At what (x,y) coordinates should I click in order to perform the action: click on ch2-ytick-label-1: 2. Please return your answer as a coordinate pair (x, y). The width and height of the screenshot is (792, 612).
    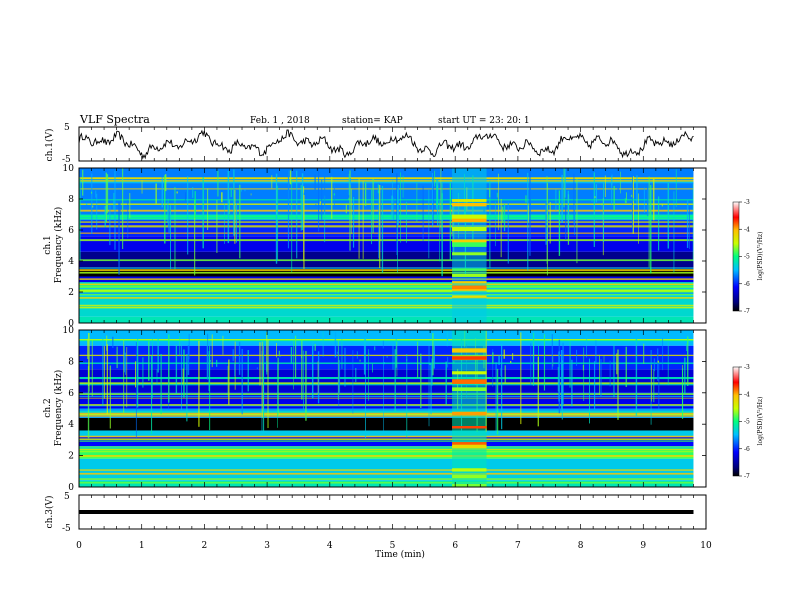
    Looking at the image, I should click on (71, 457).